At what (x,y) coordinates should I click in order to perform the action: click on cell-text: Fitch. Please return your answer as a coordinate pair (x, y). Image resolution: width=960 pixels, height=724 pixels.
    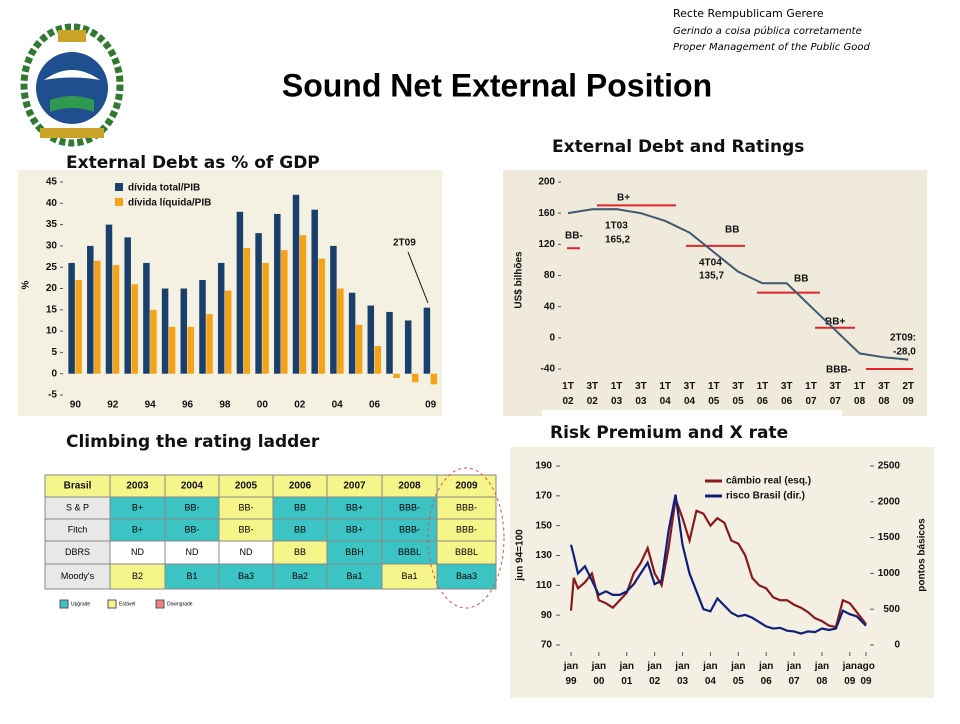
    Looking at the image, I should click on (78, 529).